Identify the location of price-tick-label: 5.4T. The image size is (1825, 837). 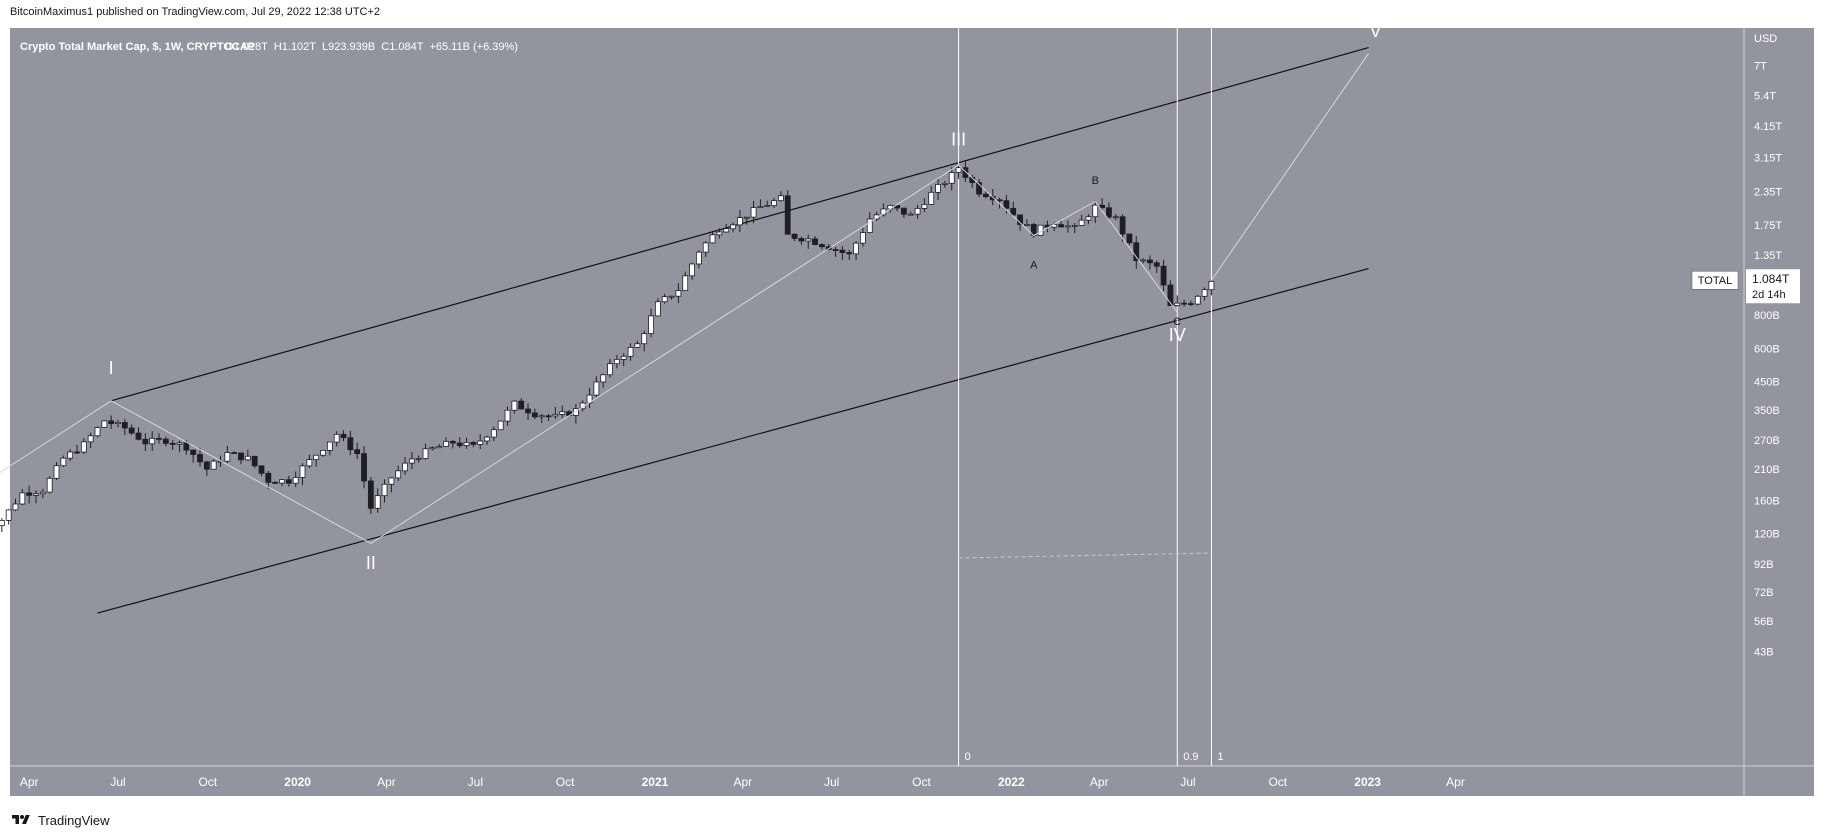
(1765, 97).